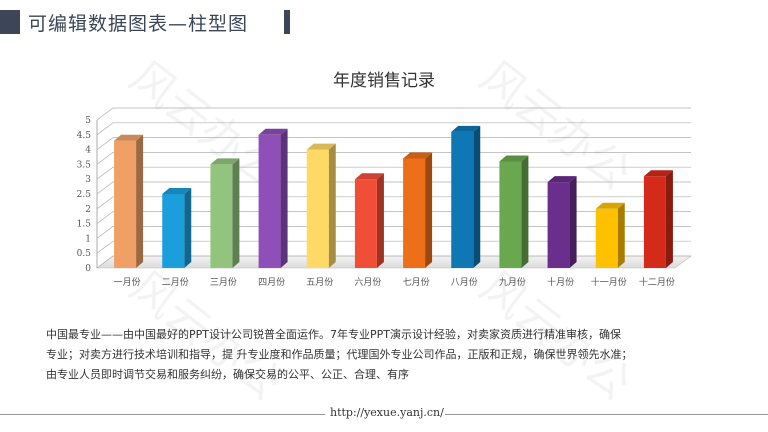 Image resolution: width=768 pixels, height=432 pixels. I want to click on slide-header: 可编辑数据图表—柱型图, so click(150, 22).